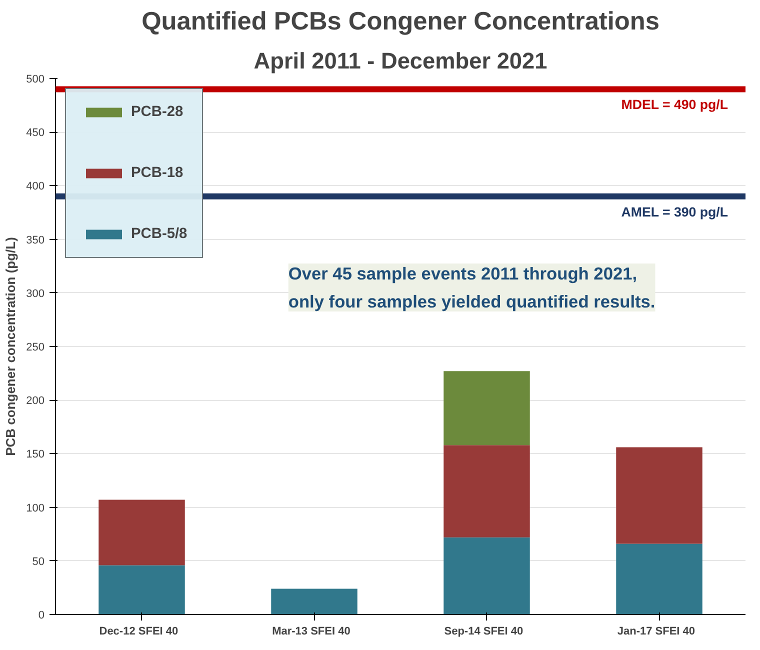 The height and width of the screenshot is (650, 760). Describe the element at coordinates (38, 562) in the screenshot. I see `y-tick-label: 50` at that location.